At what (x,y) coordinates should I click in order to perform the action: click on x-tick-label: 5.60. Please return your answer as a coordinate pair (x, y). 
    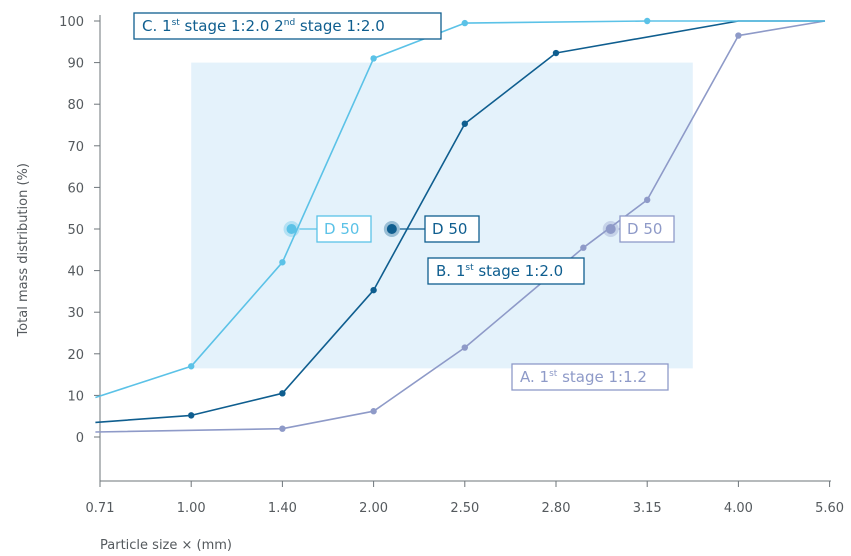
    Looking at the image, I should click on (829, 508).